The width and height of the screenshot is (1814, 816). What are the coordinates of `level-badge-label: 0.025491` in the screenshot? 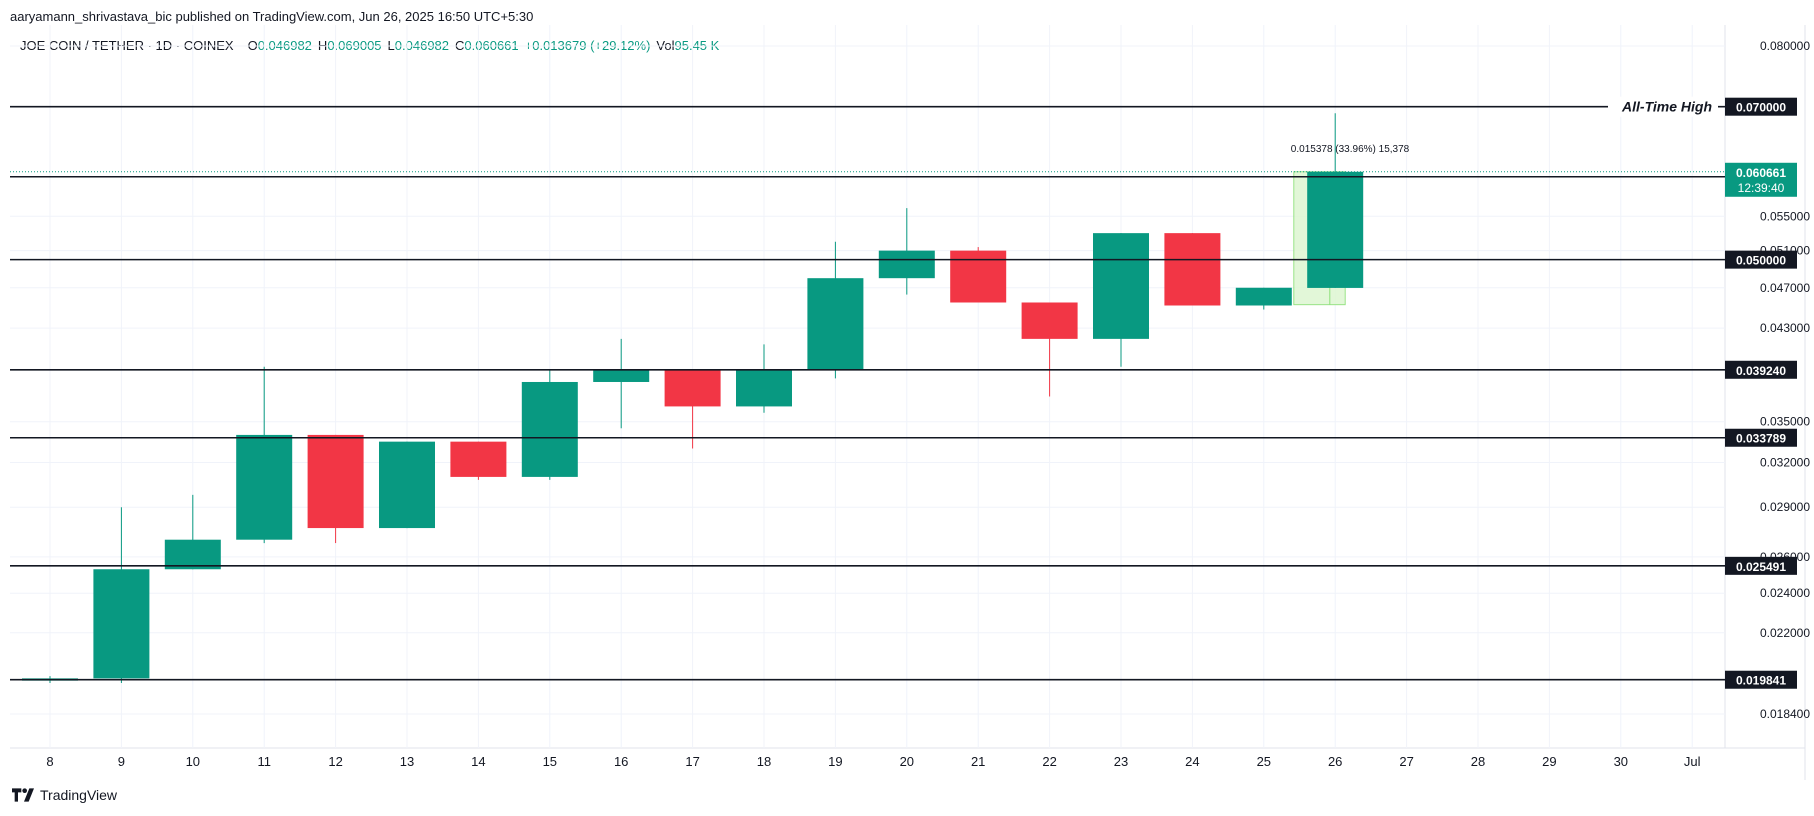 It's located at (1761, 567).